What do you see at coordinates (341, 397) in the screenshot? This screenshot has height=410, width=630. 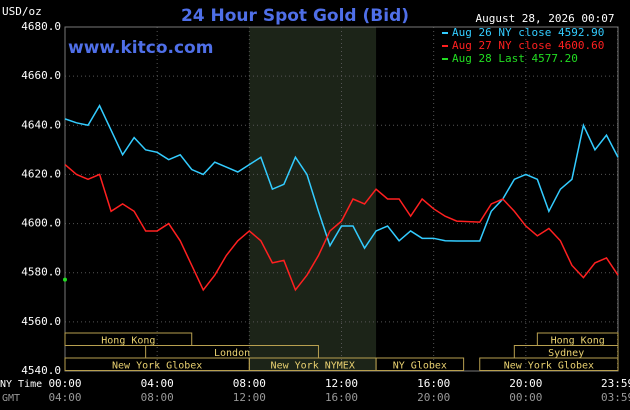 I see `x2-tick-label: 16:00` at bounding box center [341, 397].